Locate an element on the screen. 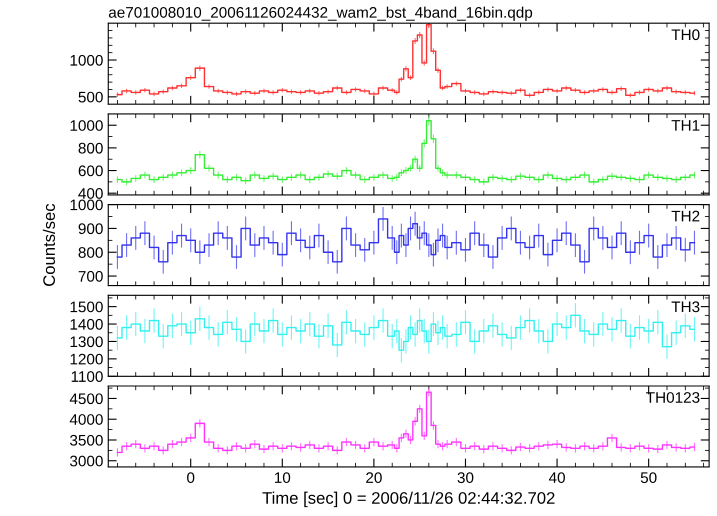 This screenshot has width=717, height=516. y-tick-label: 500 is located at coordinates (90, 97).